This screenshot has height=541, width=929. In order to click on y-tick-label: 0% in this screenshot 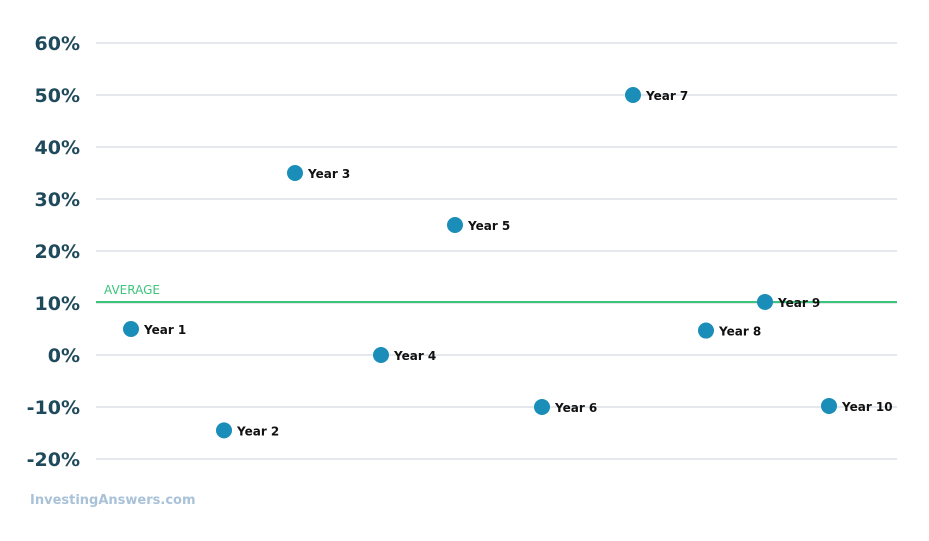, I will do `click(64, 356)`.